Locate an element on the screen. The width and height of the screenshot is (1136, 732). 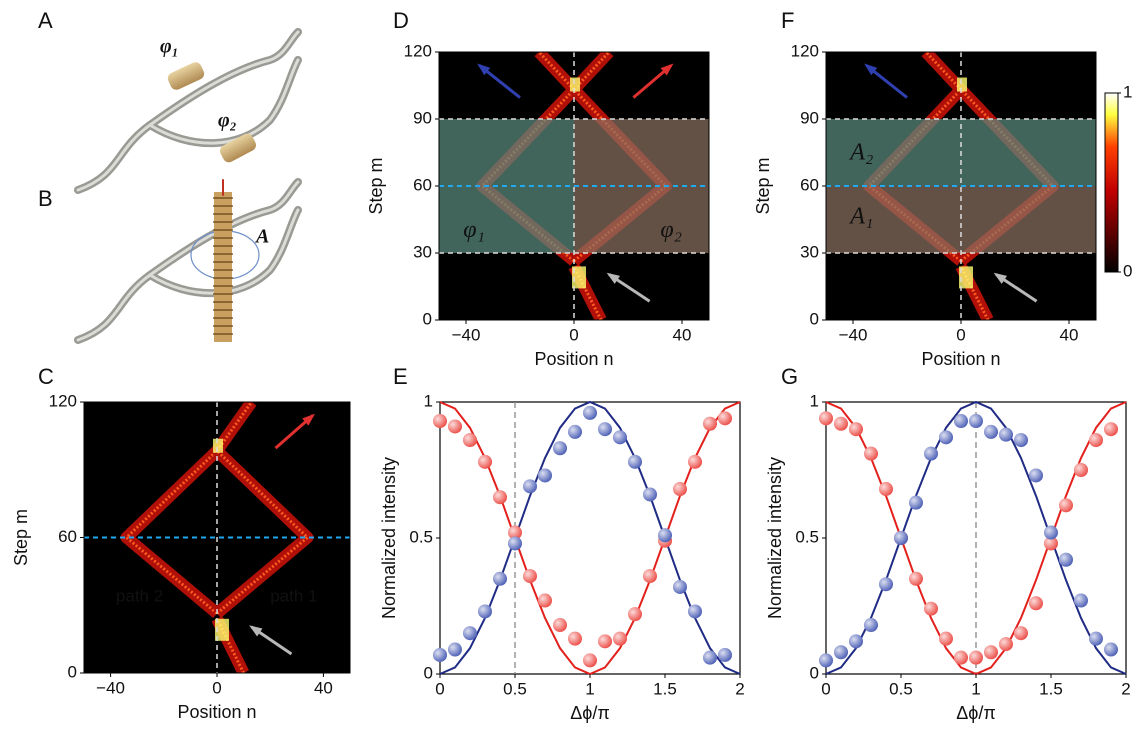
annotation: A is located at coordinates (261, 237).